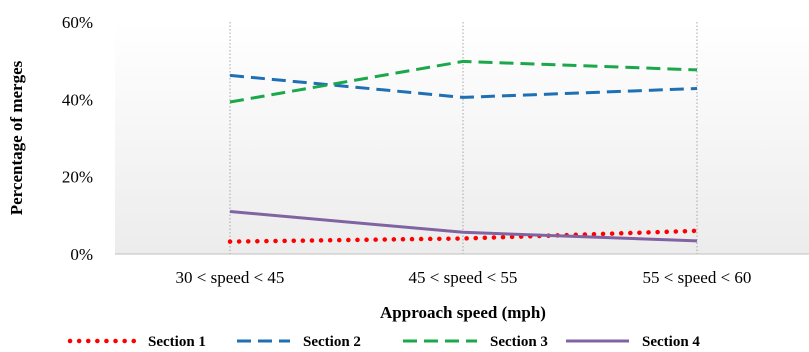  What do you see at coordinates (697, 277) in the screenshot?
I see `x-tick-label: 55 < speed < 60` at bounding box center [697, 277].